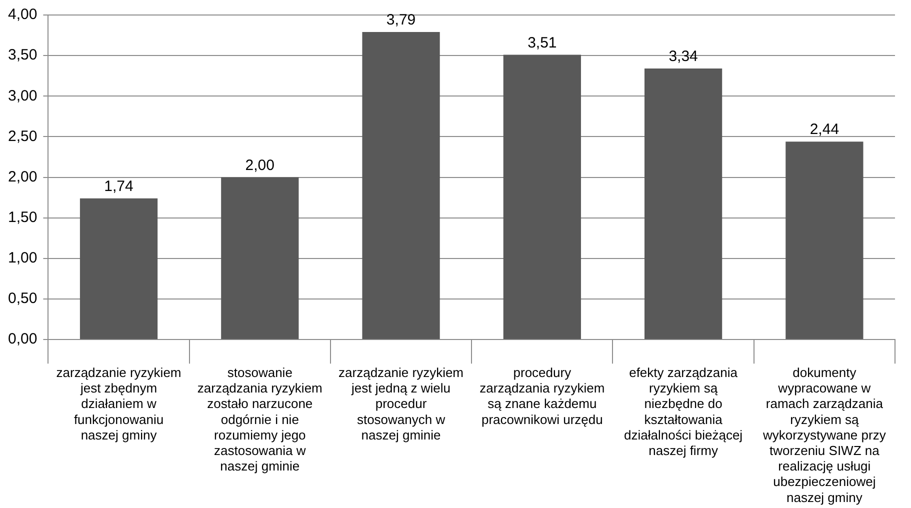 Image resolution: width=911 pixels, height=508 pixels. I want to click on data-label: 2,00, so click(259, 165).